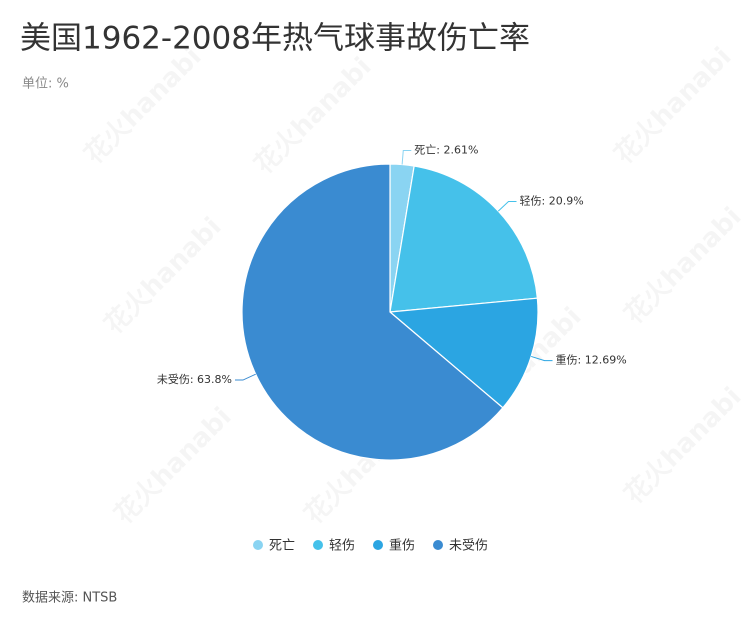 This screenshot has width=750, height=628. Describe the element at coordinates (402, 546) in the screenshot. I see `legend-label: 重伤` at that location.